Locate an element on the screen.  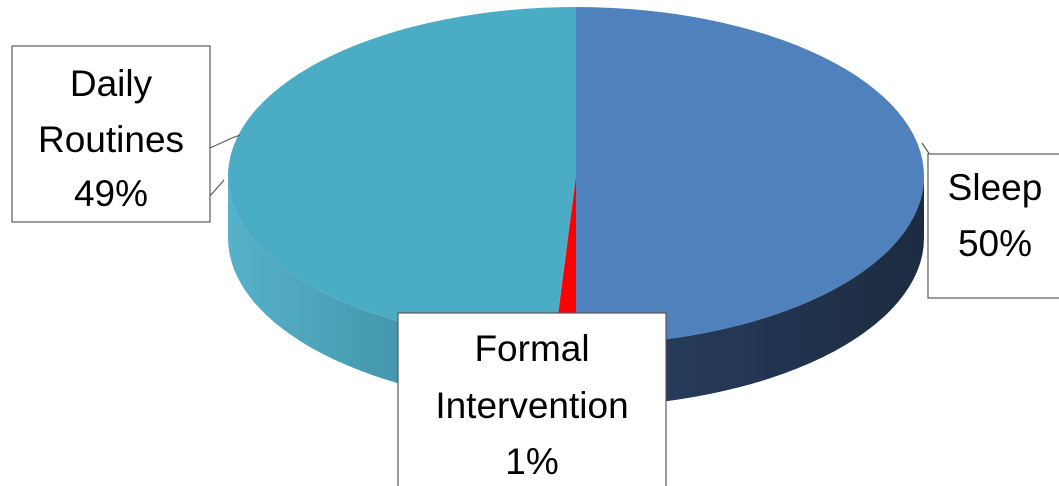
formal-intervention-label-box is located at coordinates (532, 399).